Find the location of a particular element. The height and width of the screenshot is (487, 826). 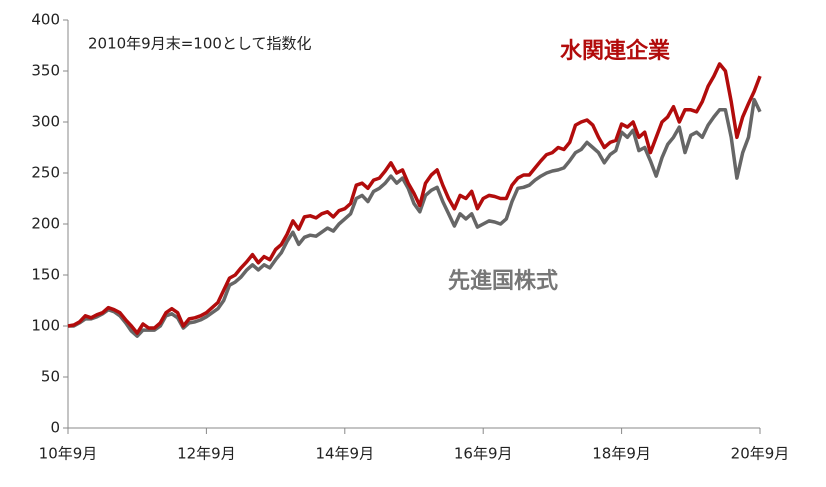

series-label: 水関連企業 is located at coordinates (615, 51).